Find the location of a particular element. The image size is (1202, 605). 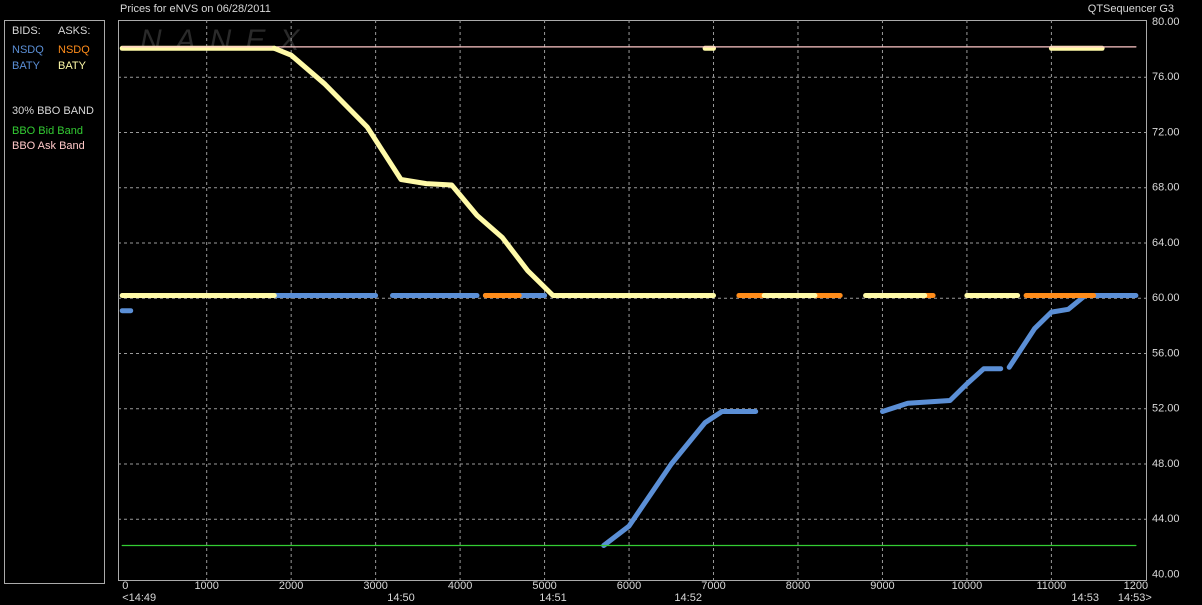

band-title: 30% BBO BAND is located at coordinates (53, 111).